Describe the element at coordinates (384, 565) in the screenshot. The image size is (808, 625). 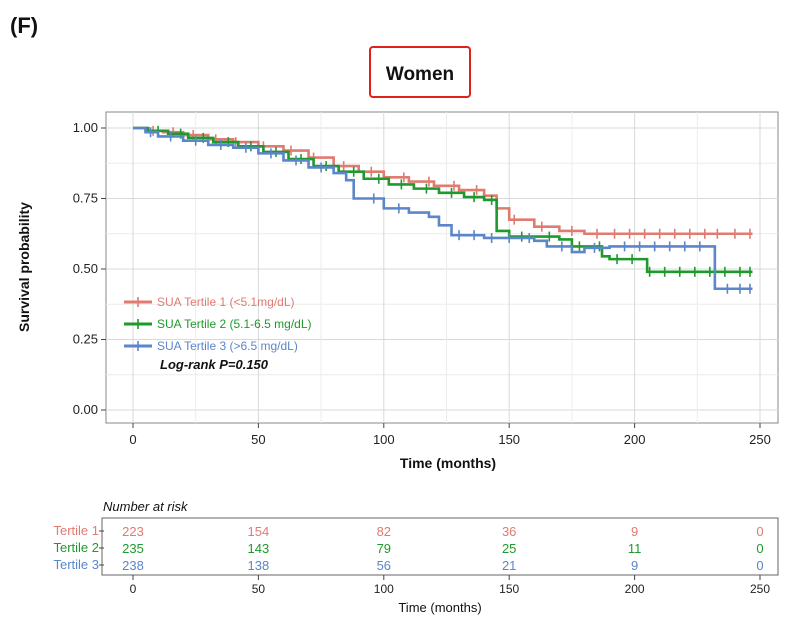
I see `risk-value: 56` at that location.